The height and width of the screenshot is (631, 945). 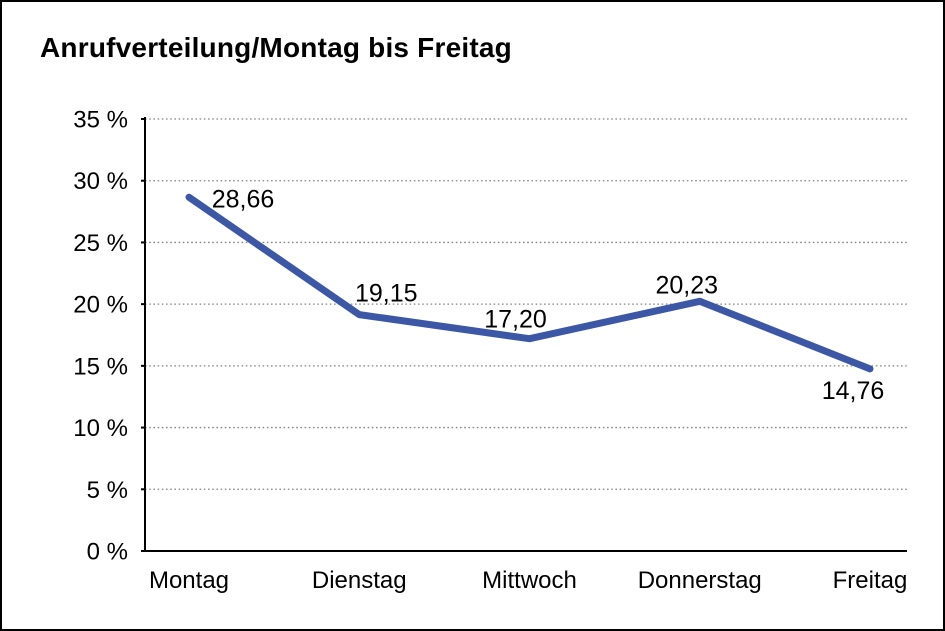 I want to click on y-tick-label: 10 %, so click(x=100, y=428).